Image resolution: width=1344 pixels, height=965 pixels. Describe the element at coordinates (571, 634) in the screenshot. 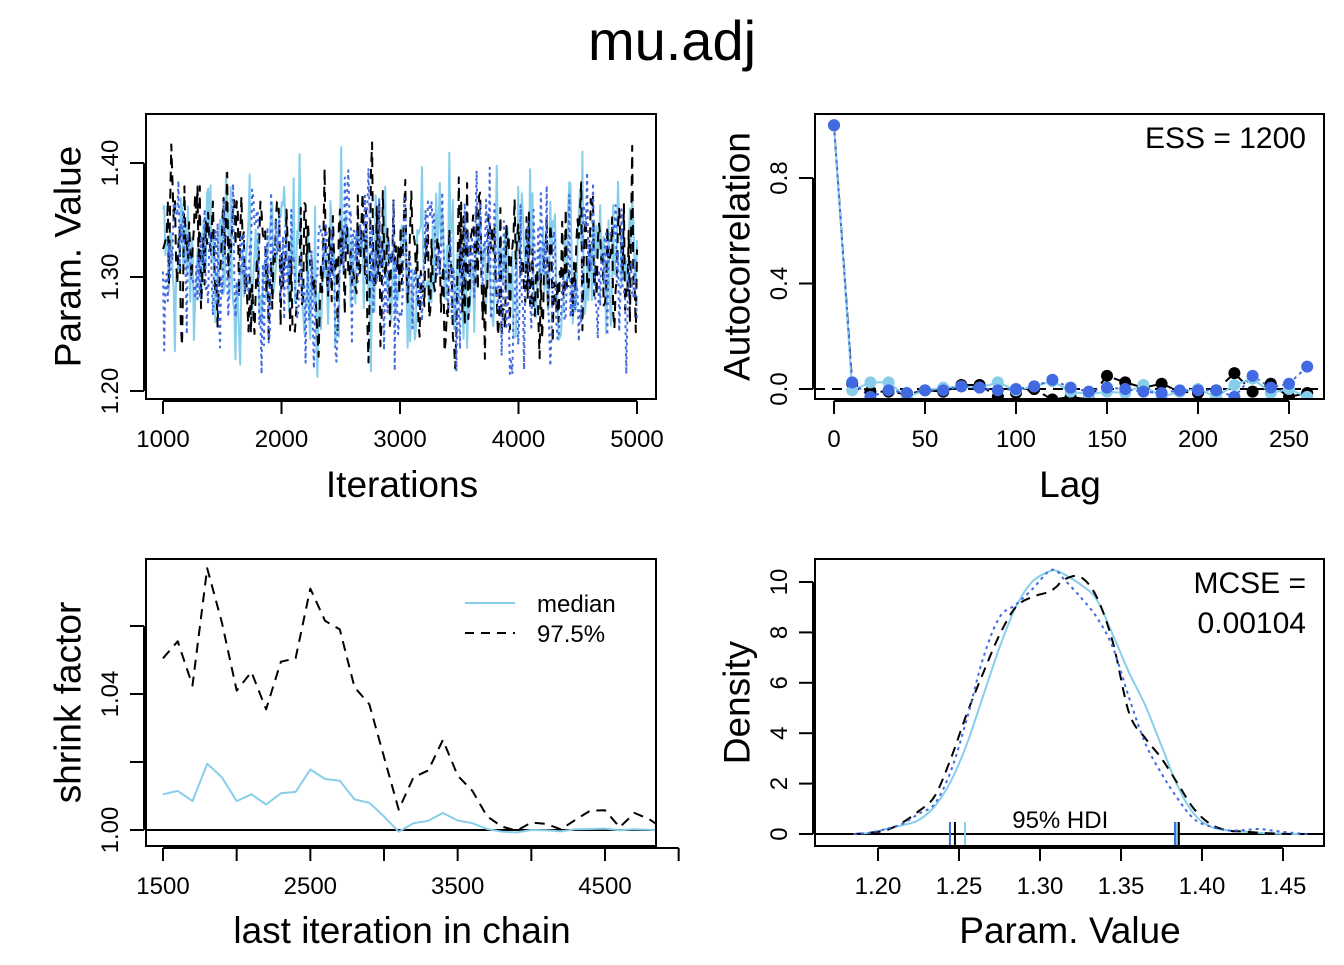

I see `legend-97-5-label: 97.5%` at that location.